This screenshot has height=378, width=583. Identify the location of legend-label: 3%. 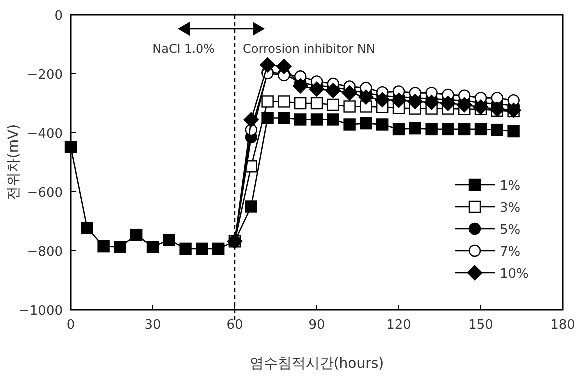
(510, 208).